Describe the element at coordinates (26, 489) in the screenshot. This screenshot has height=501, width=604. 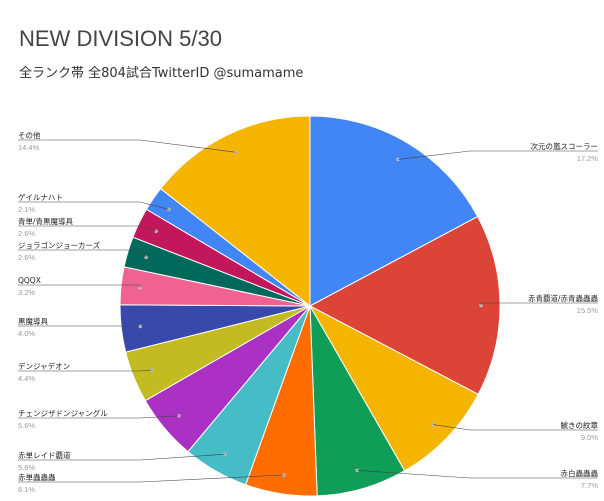
I see `slice-percent: 6.1%` at that location.